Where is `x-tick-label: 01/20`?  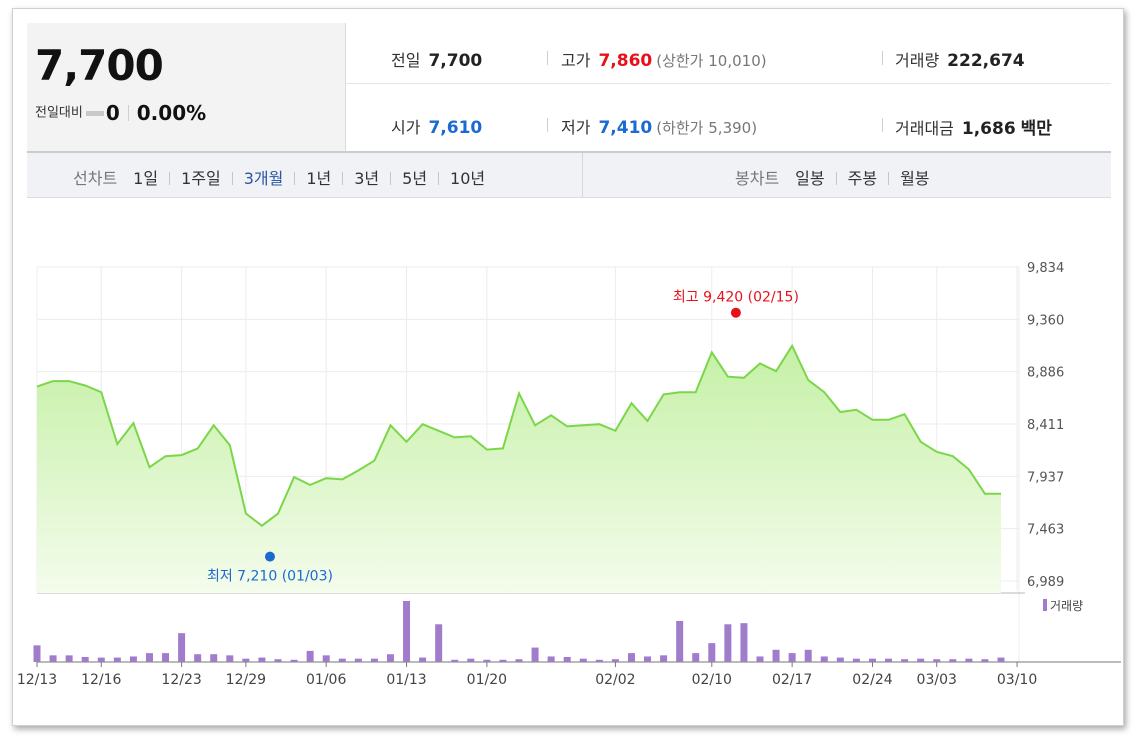
x-tick-label: 01/20 is located at coordinates (487, 680).